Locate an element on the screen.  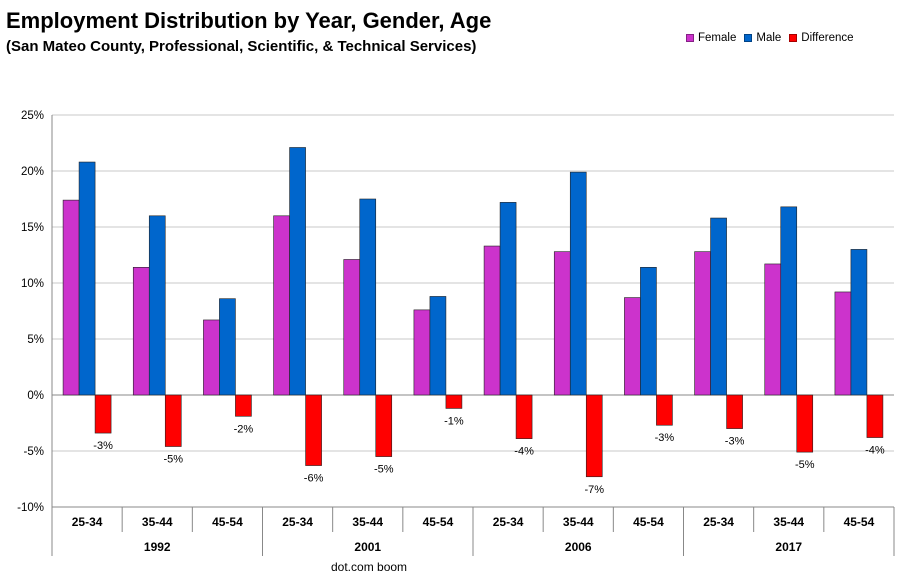
difference-data-label: -2% is located at coordinates (244, 429).